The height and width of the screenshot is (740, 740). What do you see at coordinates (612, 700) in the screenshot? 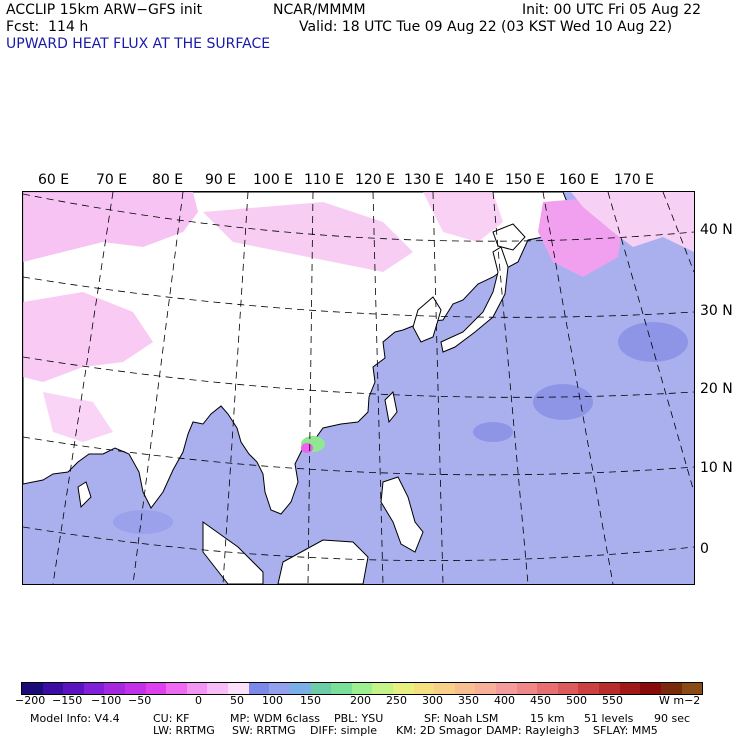
I see `colorbar-label: 550` at bounding box center [612, 700].